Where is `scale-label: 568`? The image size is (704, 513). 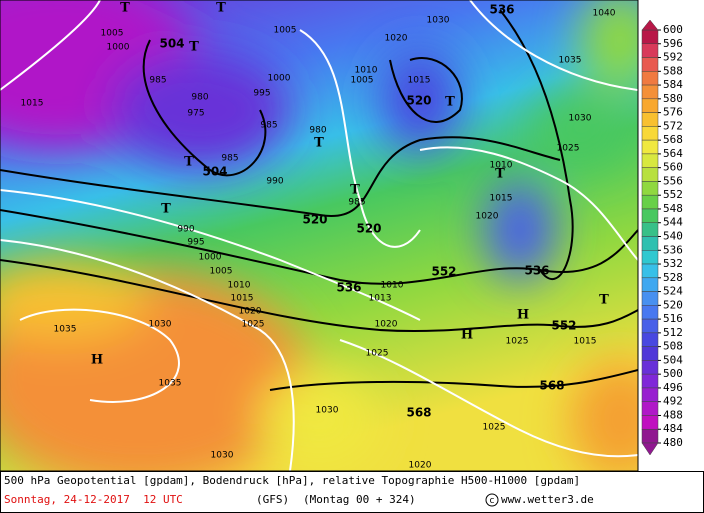 scale-label: 568 is located at coordinates (673, 139).